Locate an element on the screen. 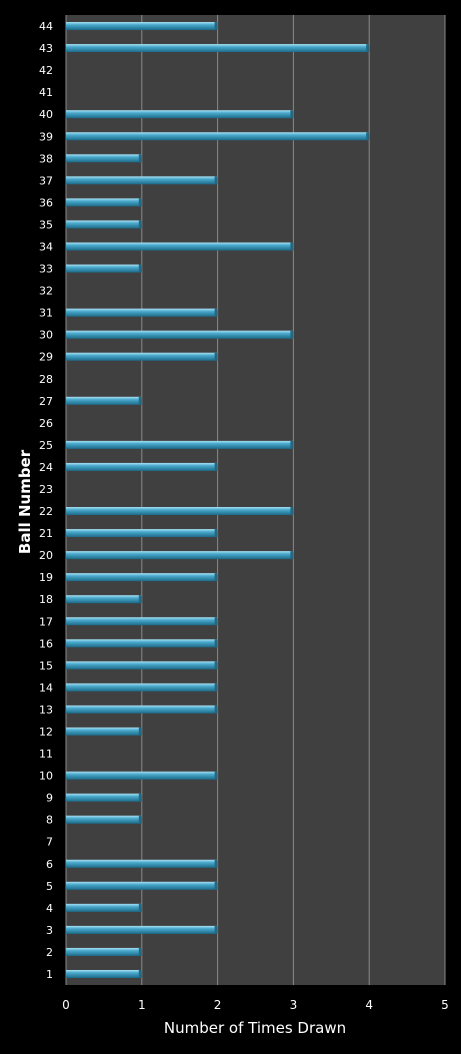 Image resolution: width=461 pixels, height=1054 pixels. y-tick-label: 2 is located at coordinates (49, 952).